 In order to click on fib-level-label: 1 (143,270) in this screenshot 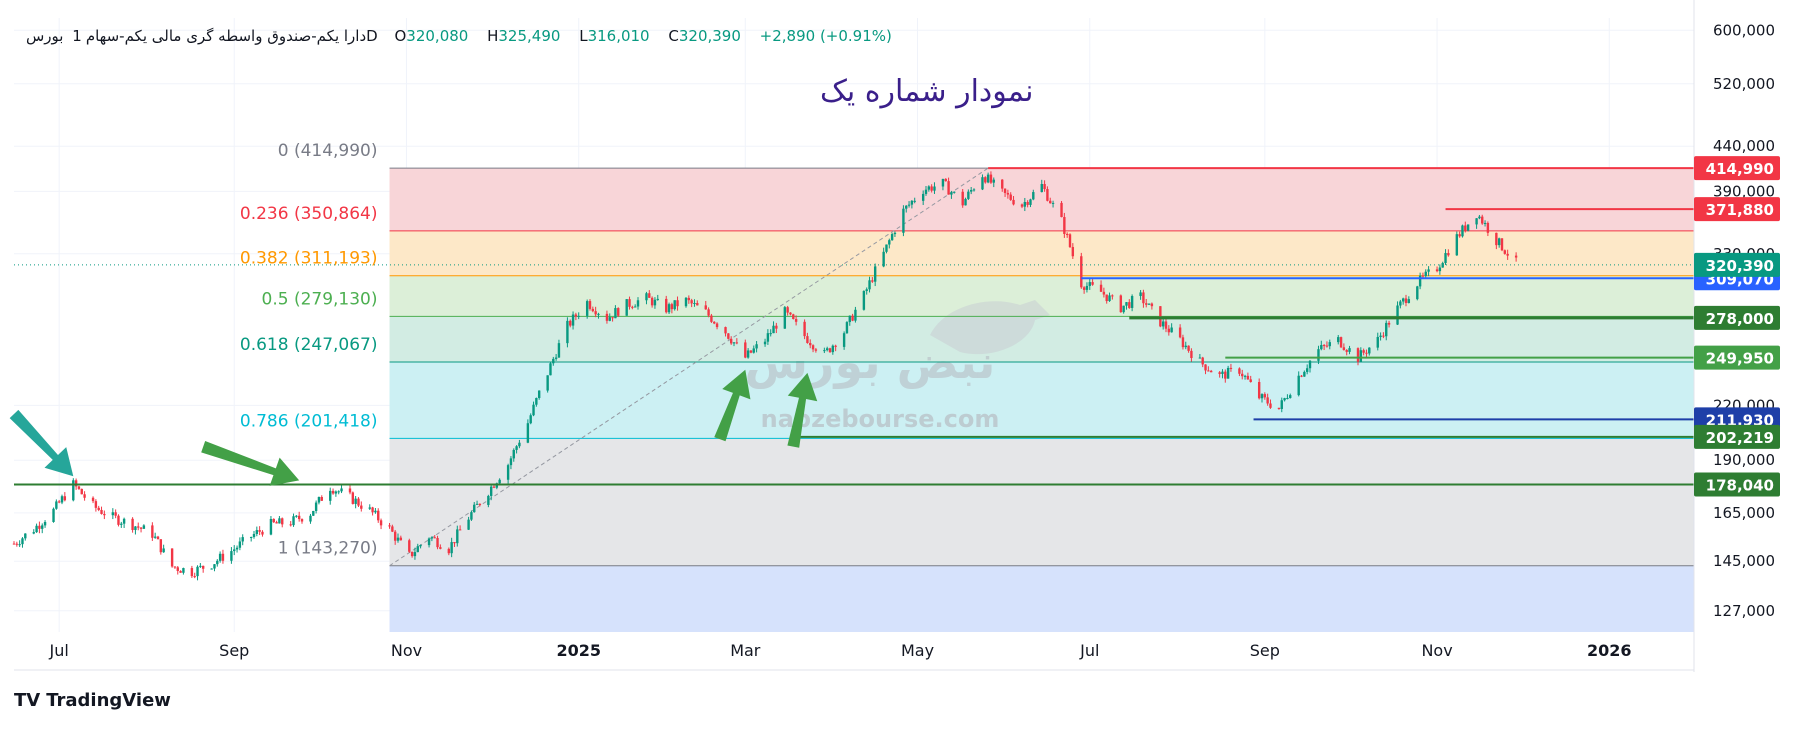, I will do `click(328, 549)`.